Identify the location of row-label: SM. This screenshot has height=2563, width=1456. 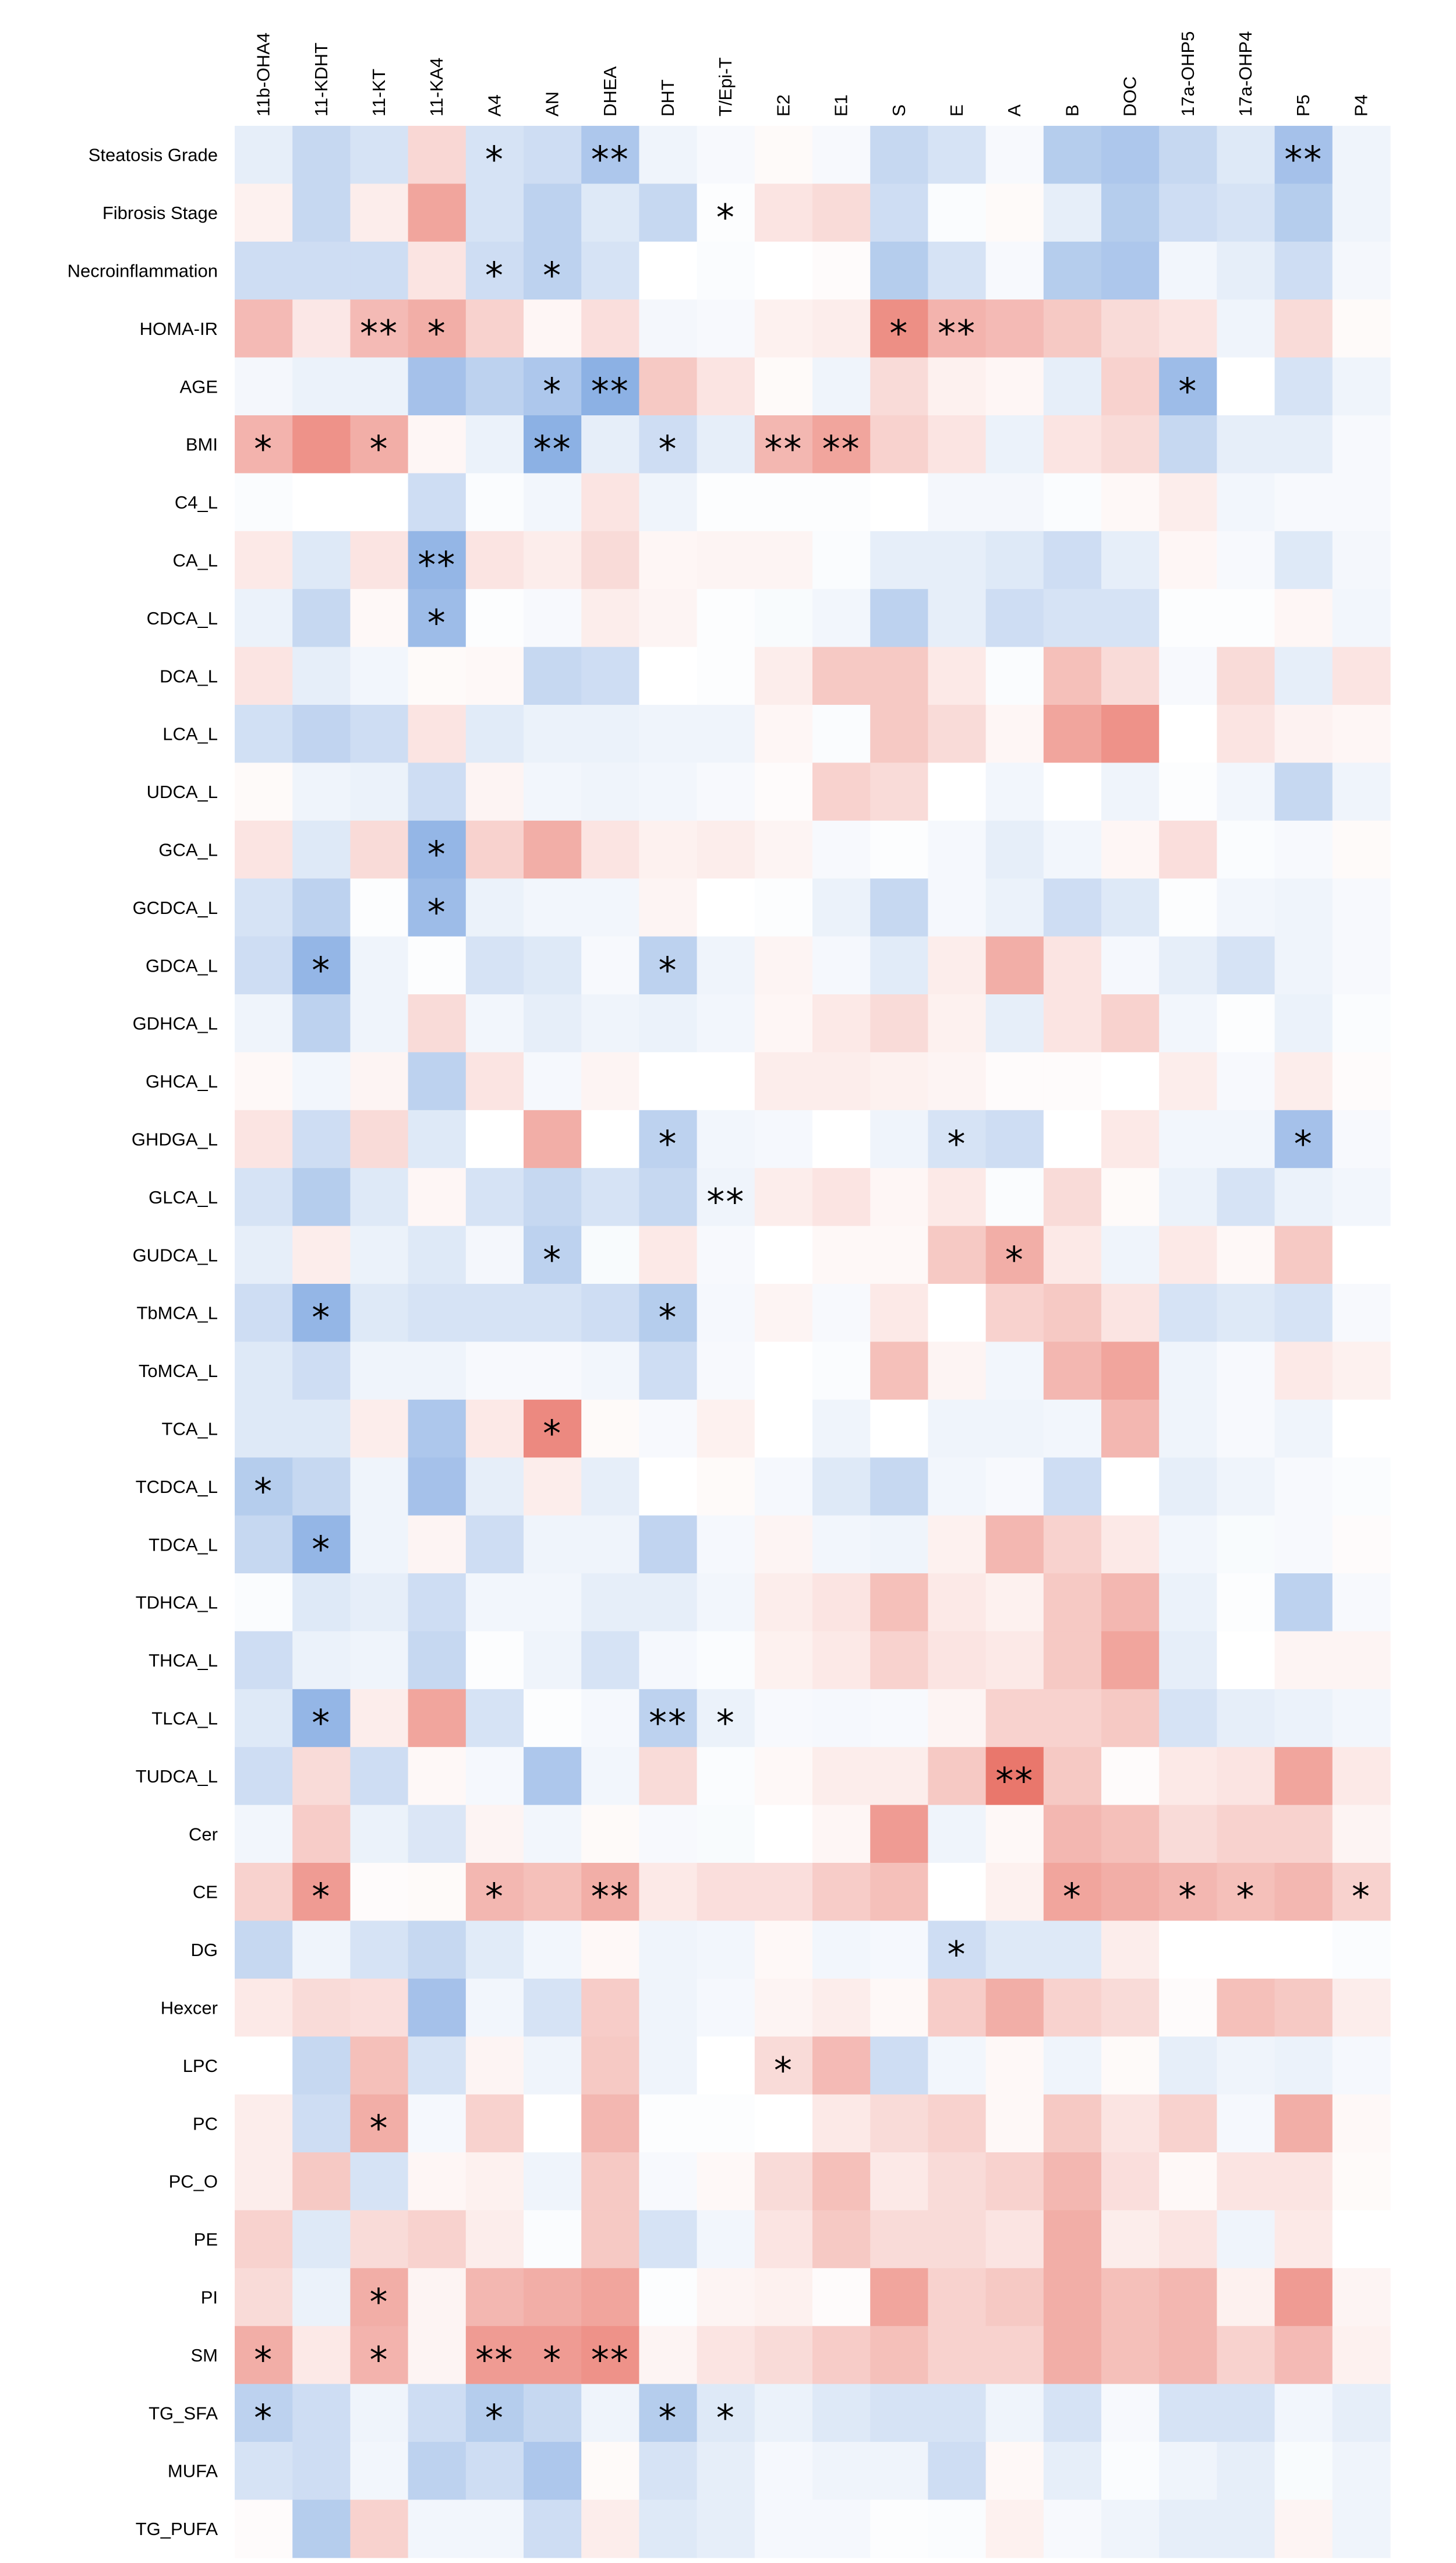
(204, 2355).